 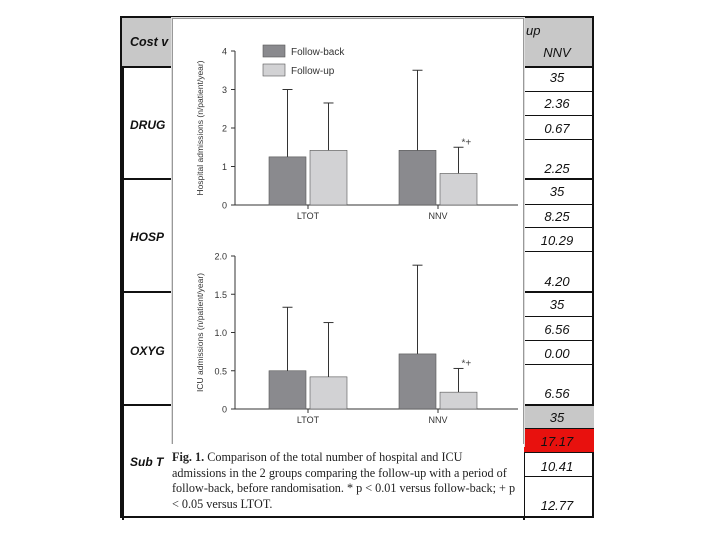 What do you see at coordinates (557, 103) in the screenshot?
I see `drug-value-2: 2.36` at bounding box center [557, 103].